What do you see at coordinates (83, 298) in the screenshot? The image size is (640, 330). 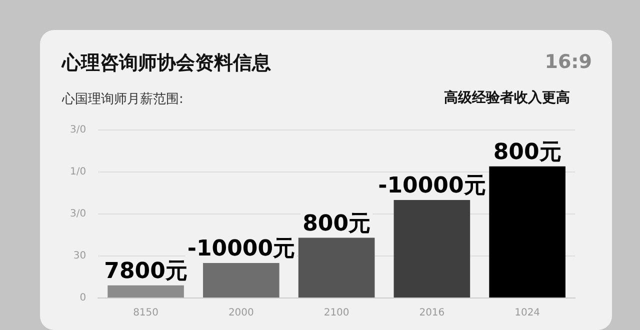 I see `y-tick-label: 0` at bounding box center [83, 298].